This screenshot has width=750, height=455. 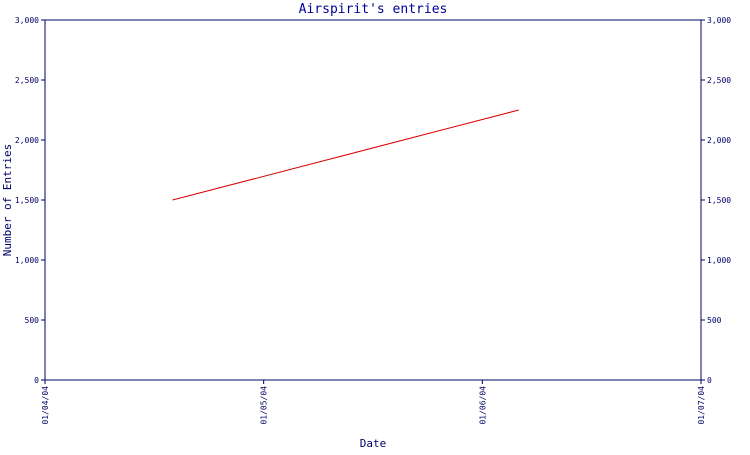 I want to click on y-tick-label-right: 2,000, so click(x=719, y=140).